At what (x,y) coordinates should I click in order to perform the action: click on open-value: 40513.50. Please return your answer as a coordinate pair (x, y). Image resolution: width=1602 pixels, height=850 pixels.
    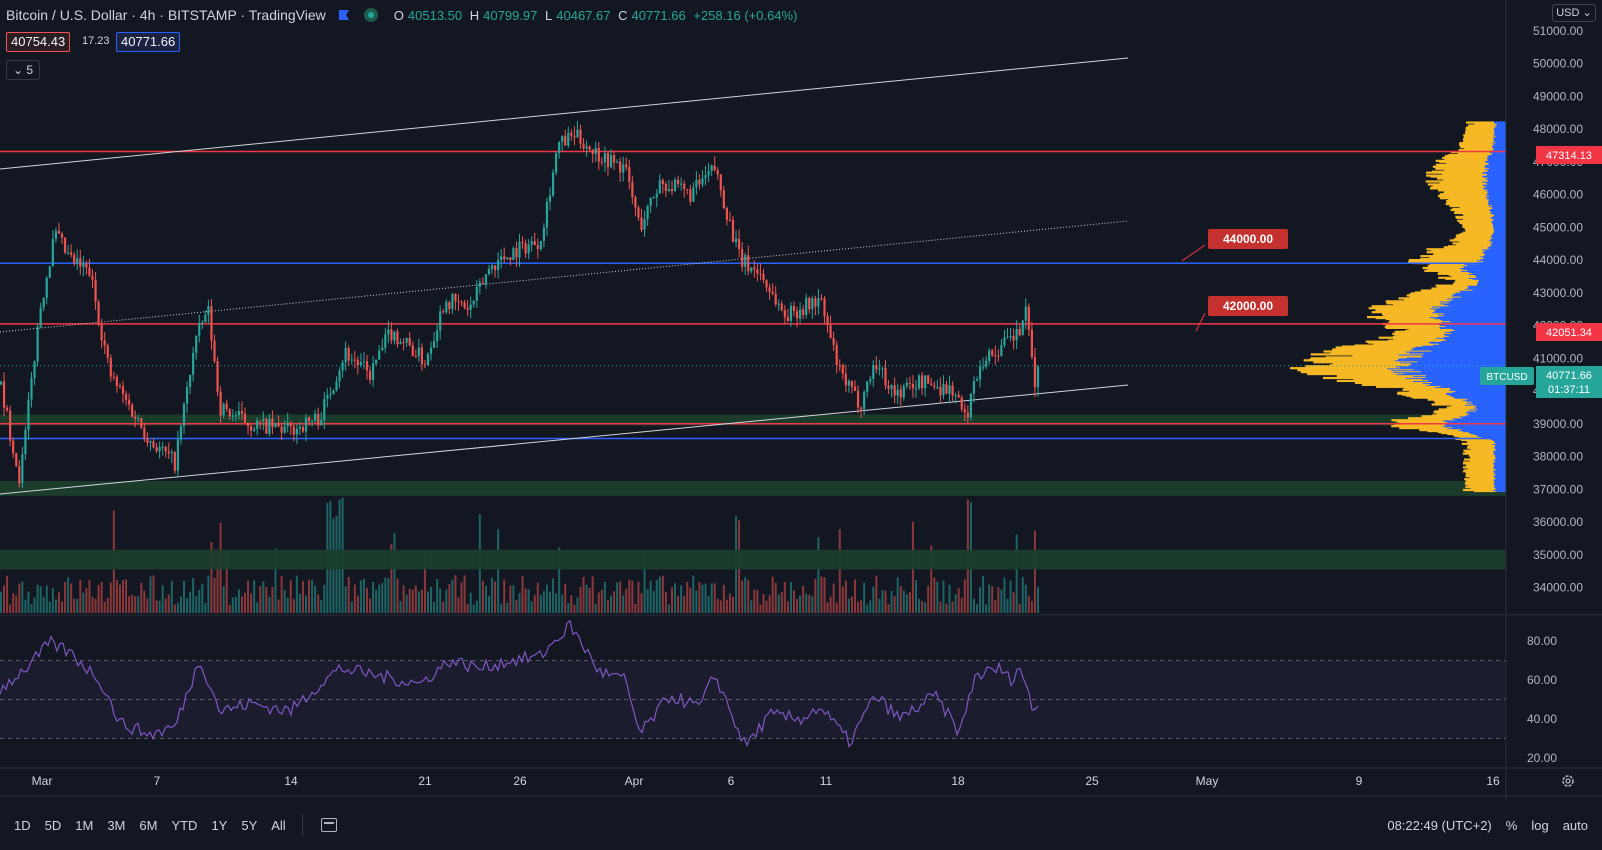
    Looking at the image, I should click on (435, 15).